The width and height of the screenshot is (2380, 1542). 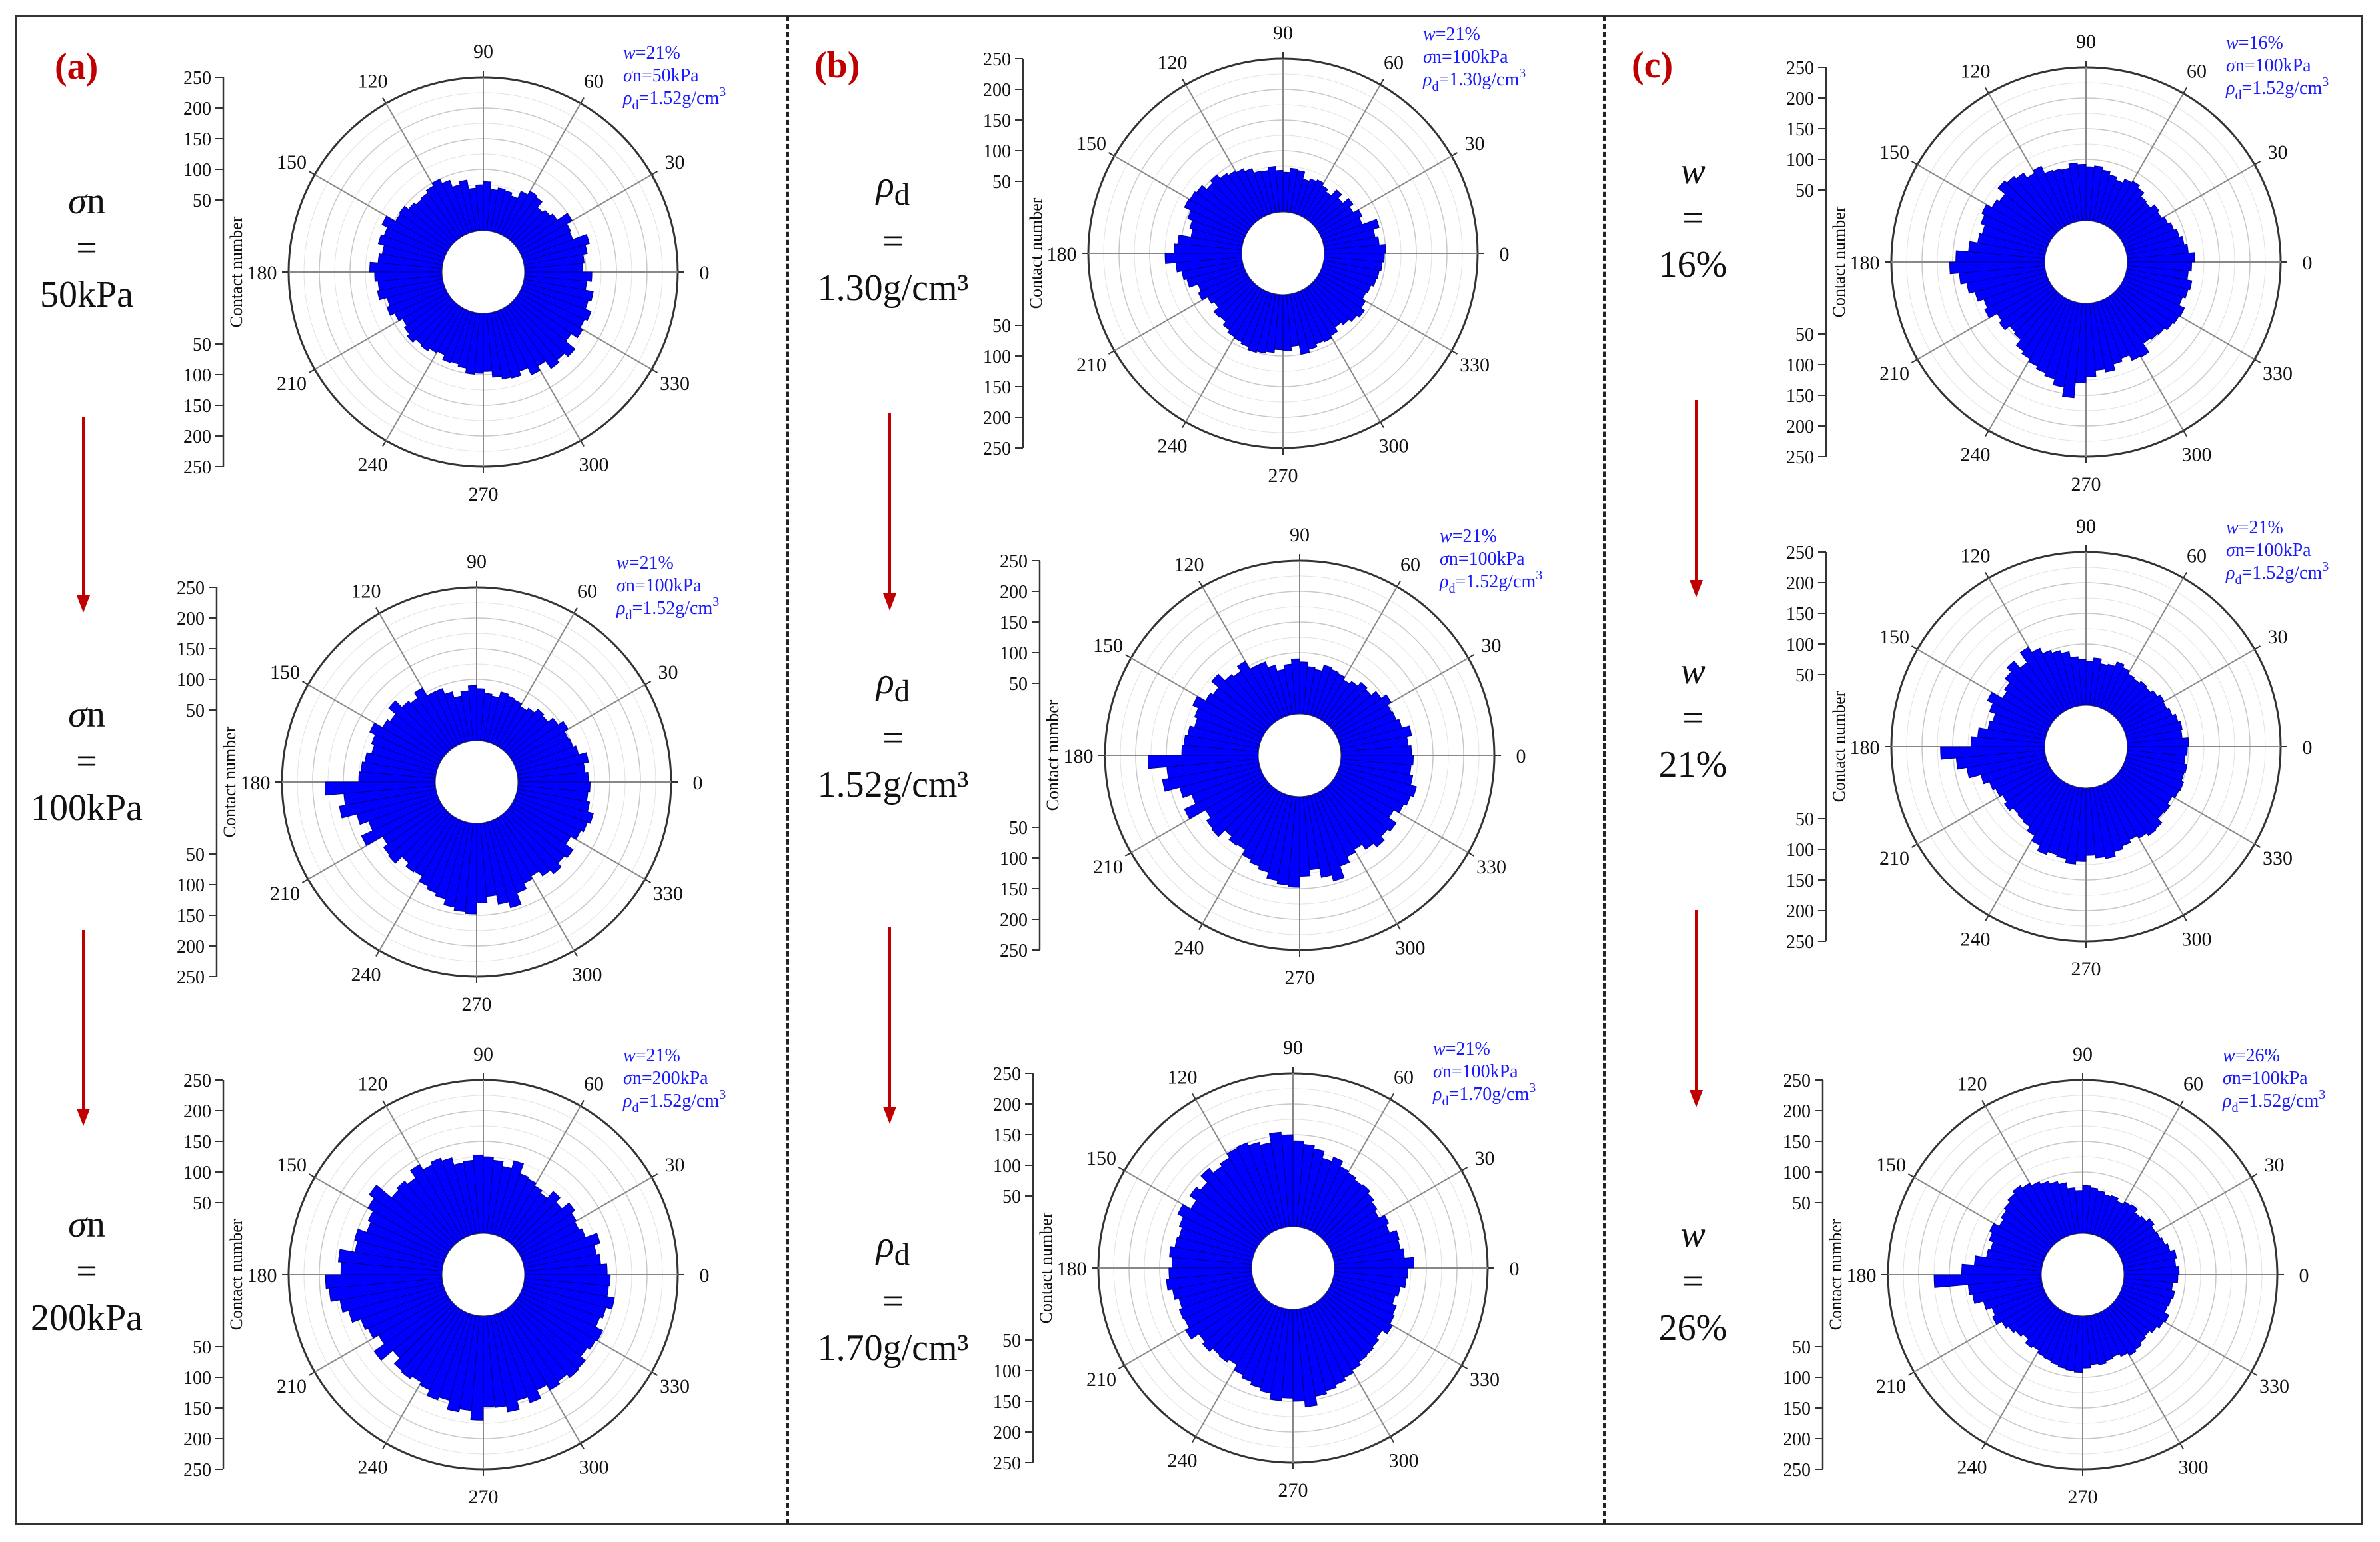 What do you see at coordinates (893, 733) in the screenshot?
I see `condition-b-2: ρd = 1.52g/cm³` at bounding box center [893, 733].